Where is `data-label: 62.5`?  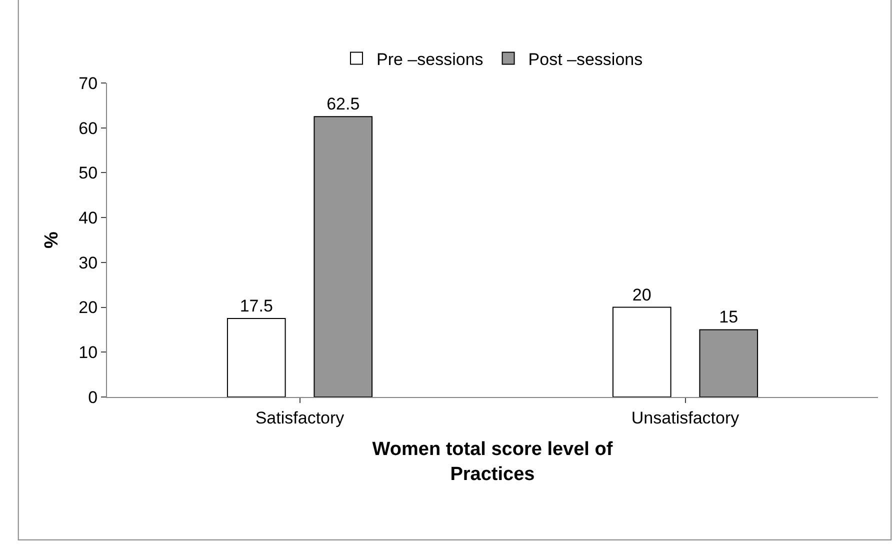
data-label: 62.5 is located at coordinates (343, 104).